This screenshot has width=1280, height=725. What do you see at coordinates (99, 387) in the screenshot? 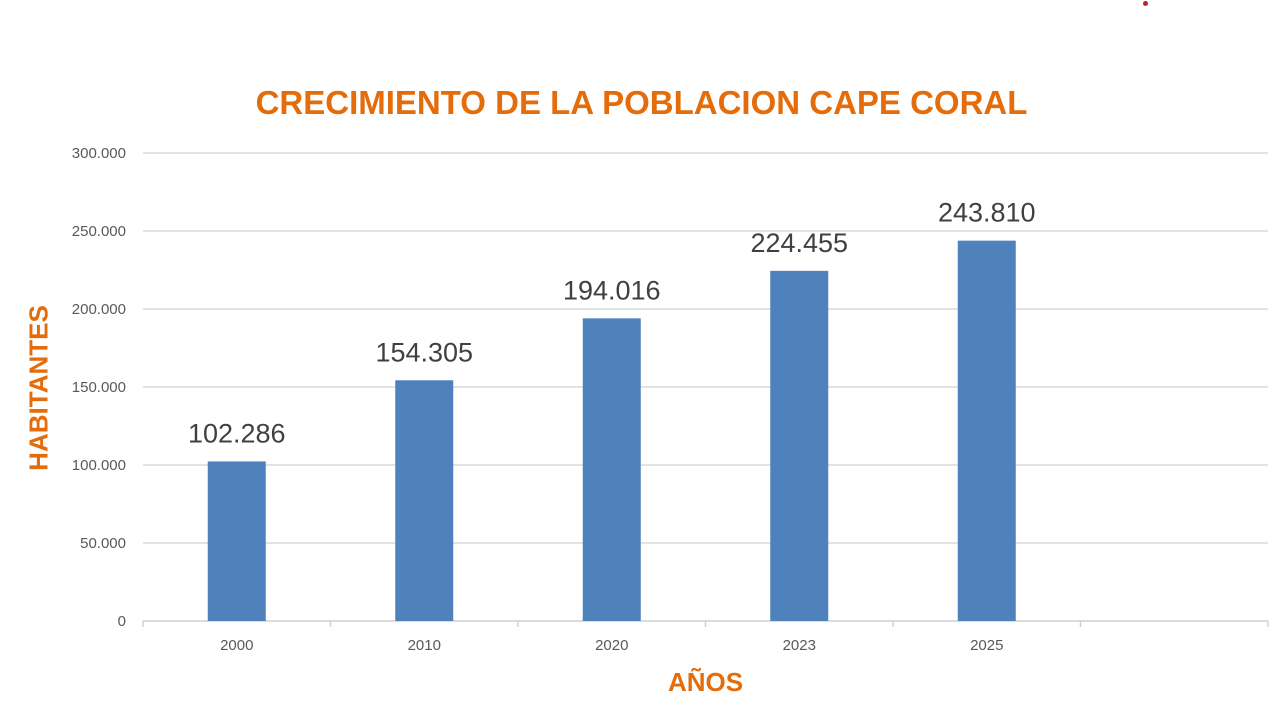
I see `y-tick-label: 150.000` at bounding box center [99, 387].